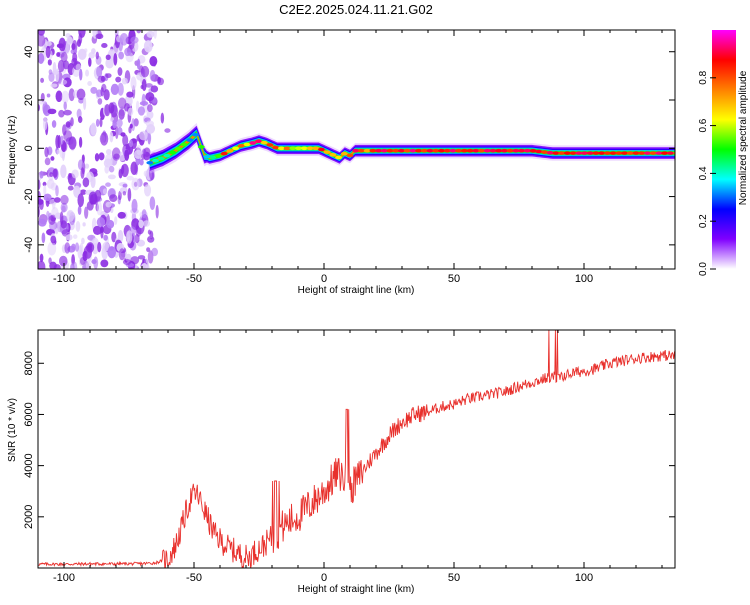 Image resolution: width=750 pixels, height=605 pixels. Describe the element at coordinates (724, 149) in the screenshot. I see `colorbar-gradient` at that location.